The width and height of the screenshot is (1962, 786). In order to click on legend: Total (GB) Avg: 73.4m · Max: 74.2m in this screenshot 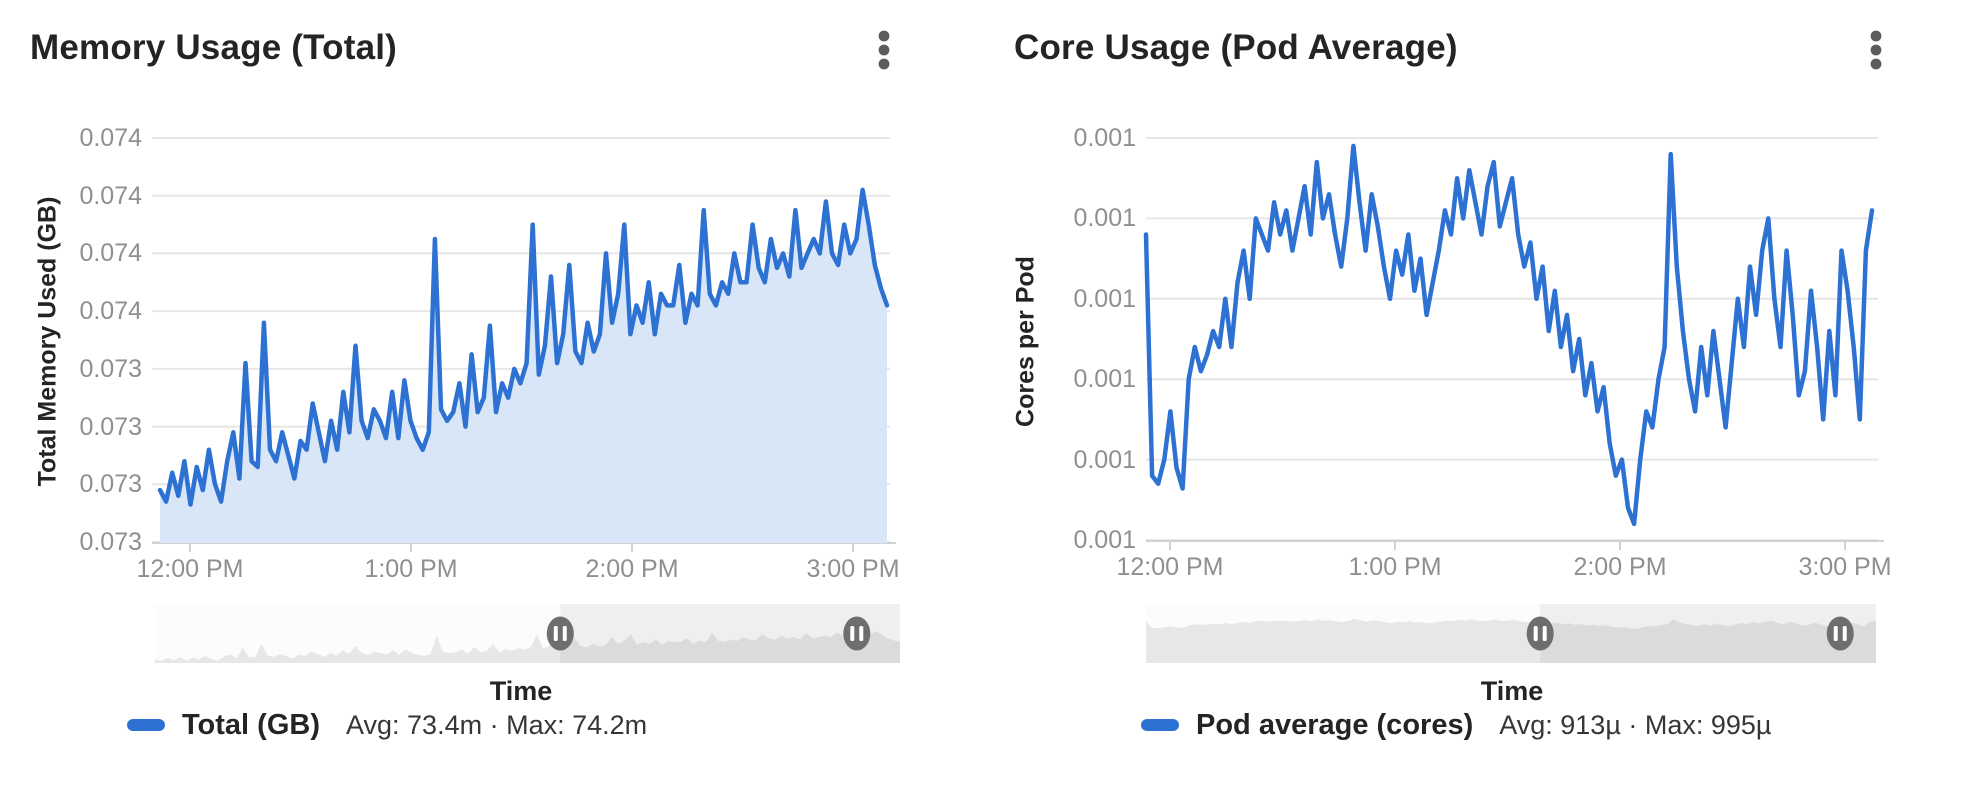, I will do `click(387, 725)`.